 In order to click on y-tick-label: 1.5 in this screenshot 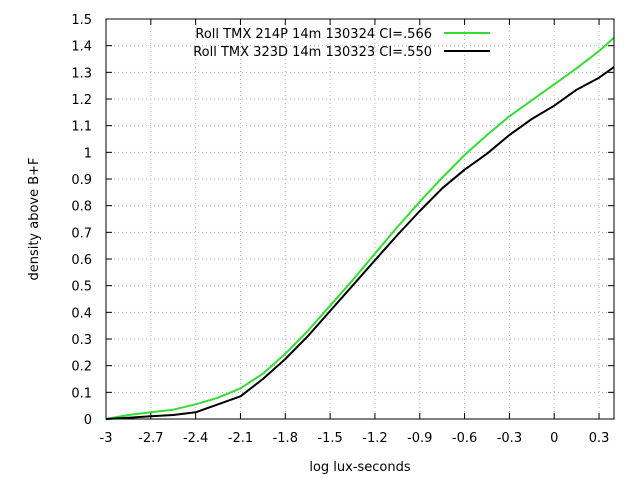, I will do `click(81, 20)`.